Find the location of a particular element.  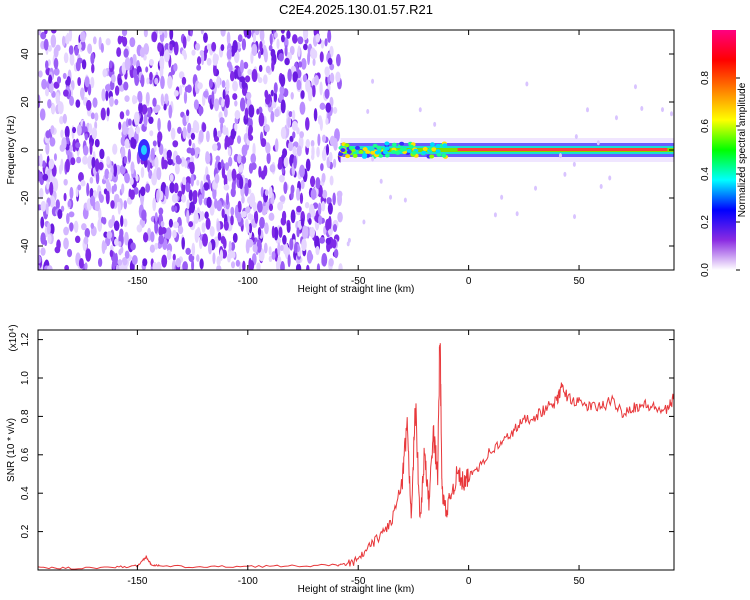

y-tick-label: -40 is located at coordinates (25, 245).